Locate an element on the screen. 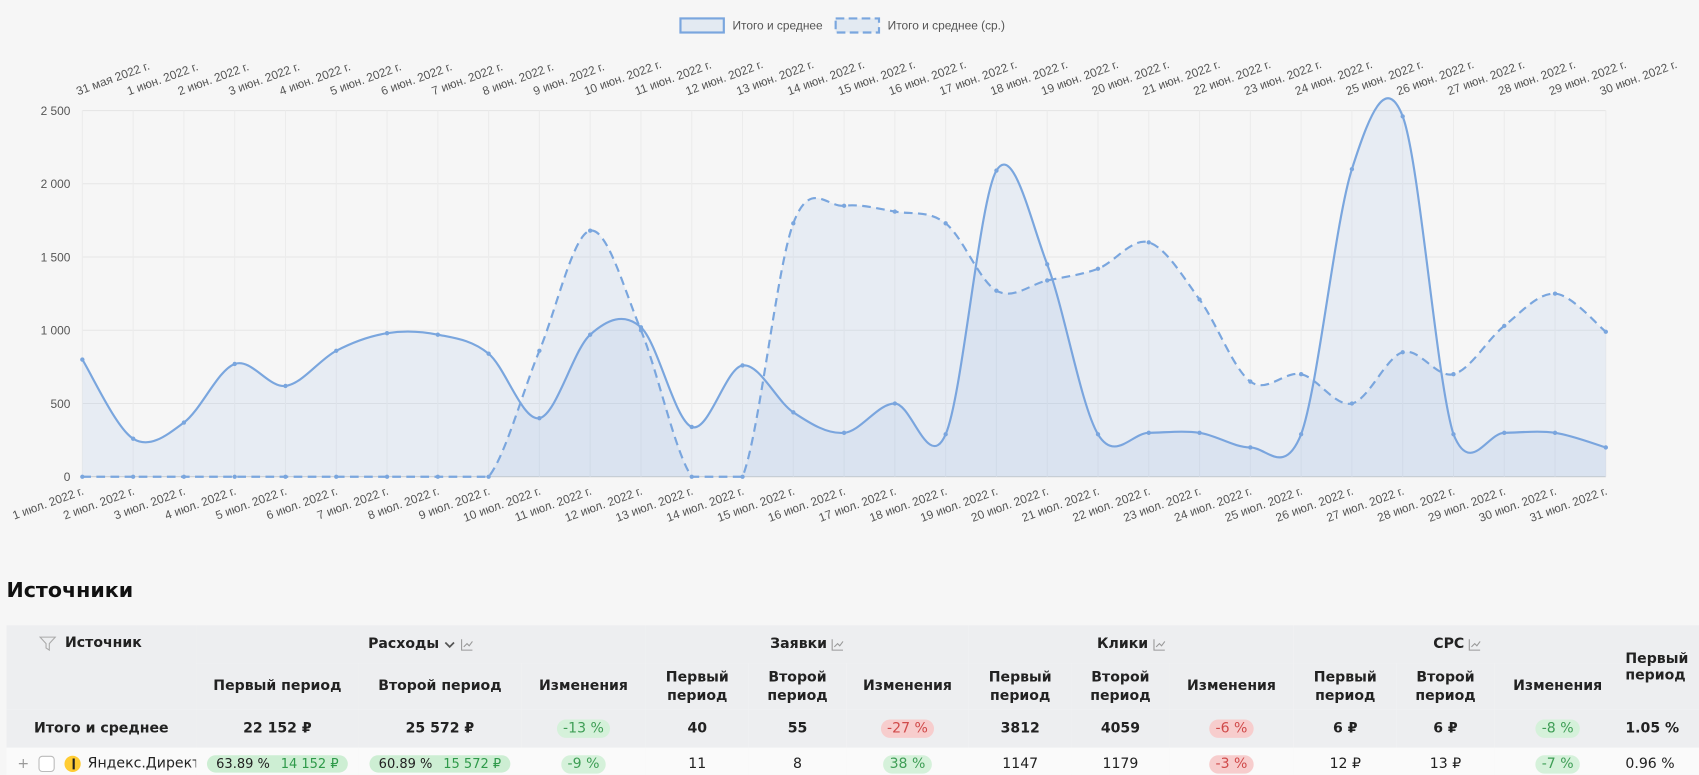 This screenshot has width=1699, height=775. table-cell: 25 572 ₽ is located at coordinates (440, 728).